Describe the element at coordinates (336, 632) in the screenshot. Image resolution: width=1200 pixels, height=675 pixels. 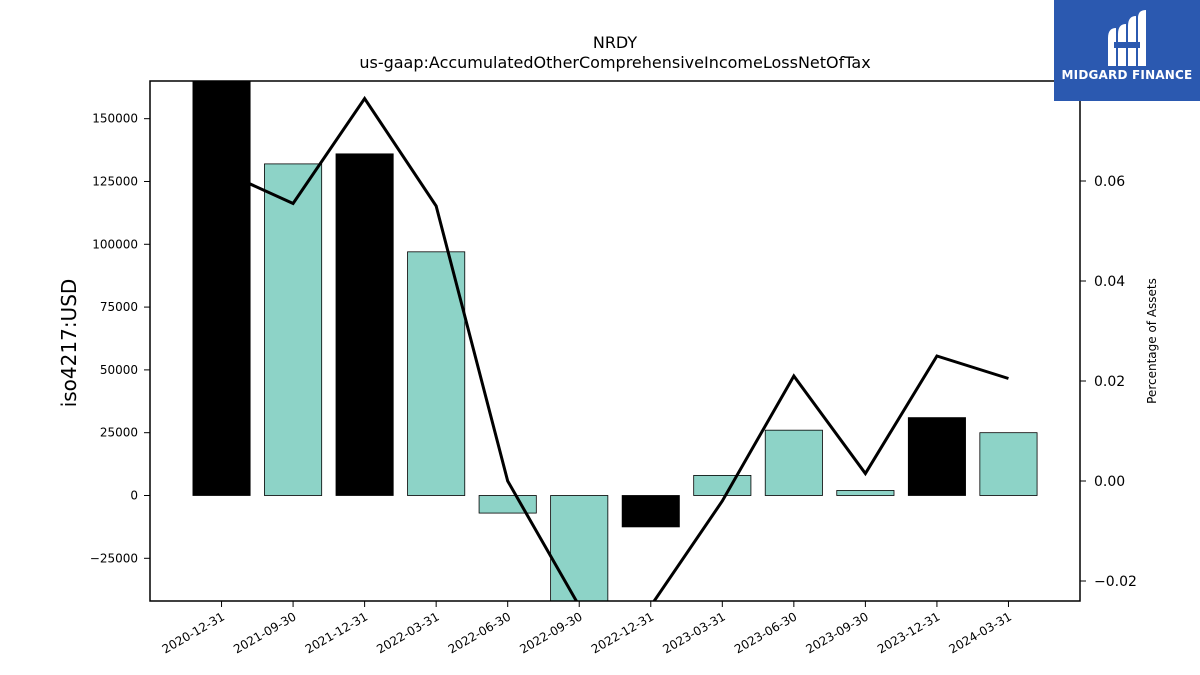
I see `x-tick-label: 2021-12-31` at that location.